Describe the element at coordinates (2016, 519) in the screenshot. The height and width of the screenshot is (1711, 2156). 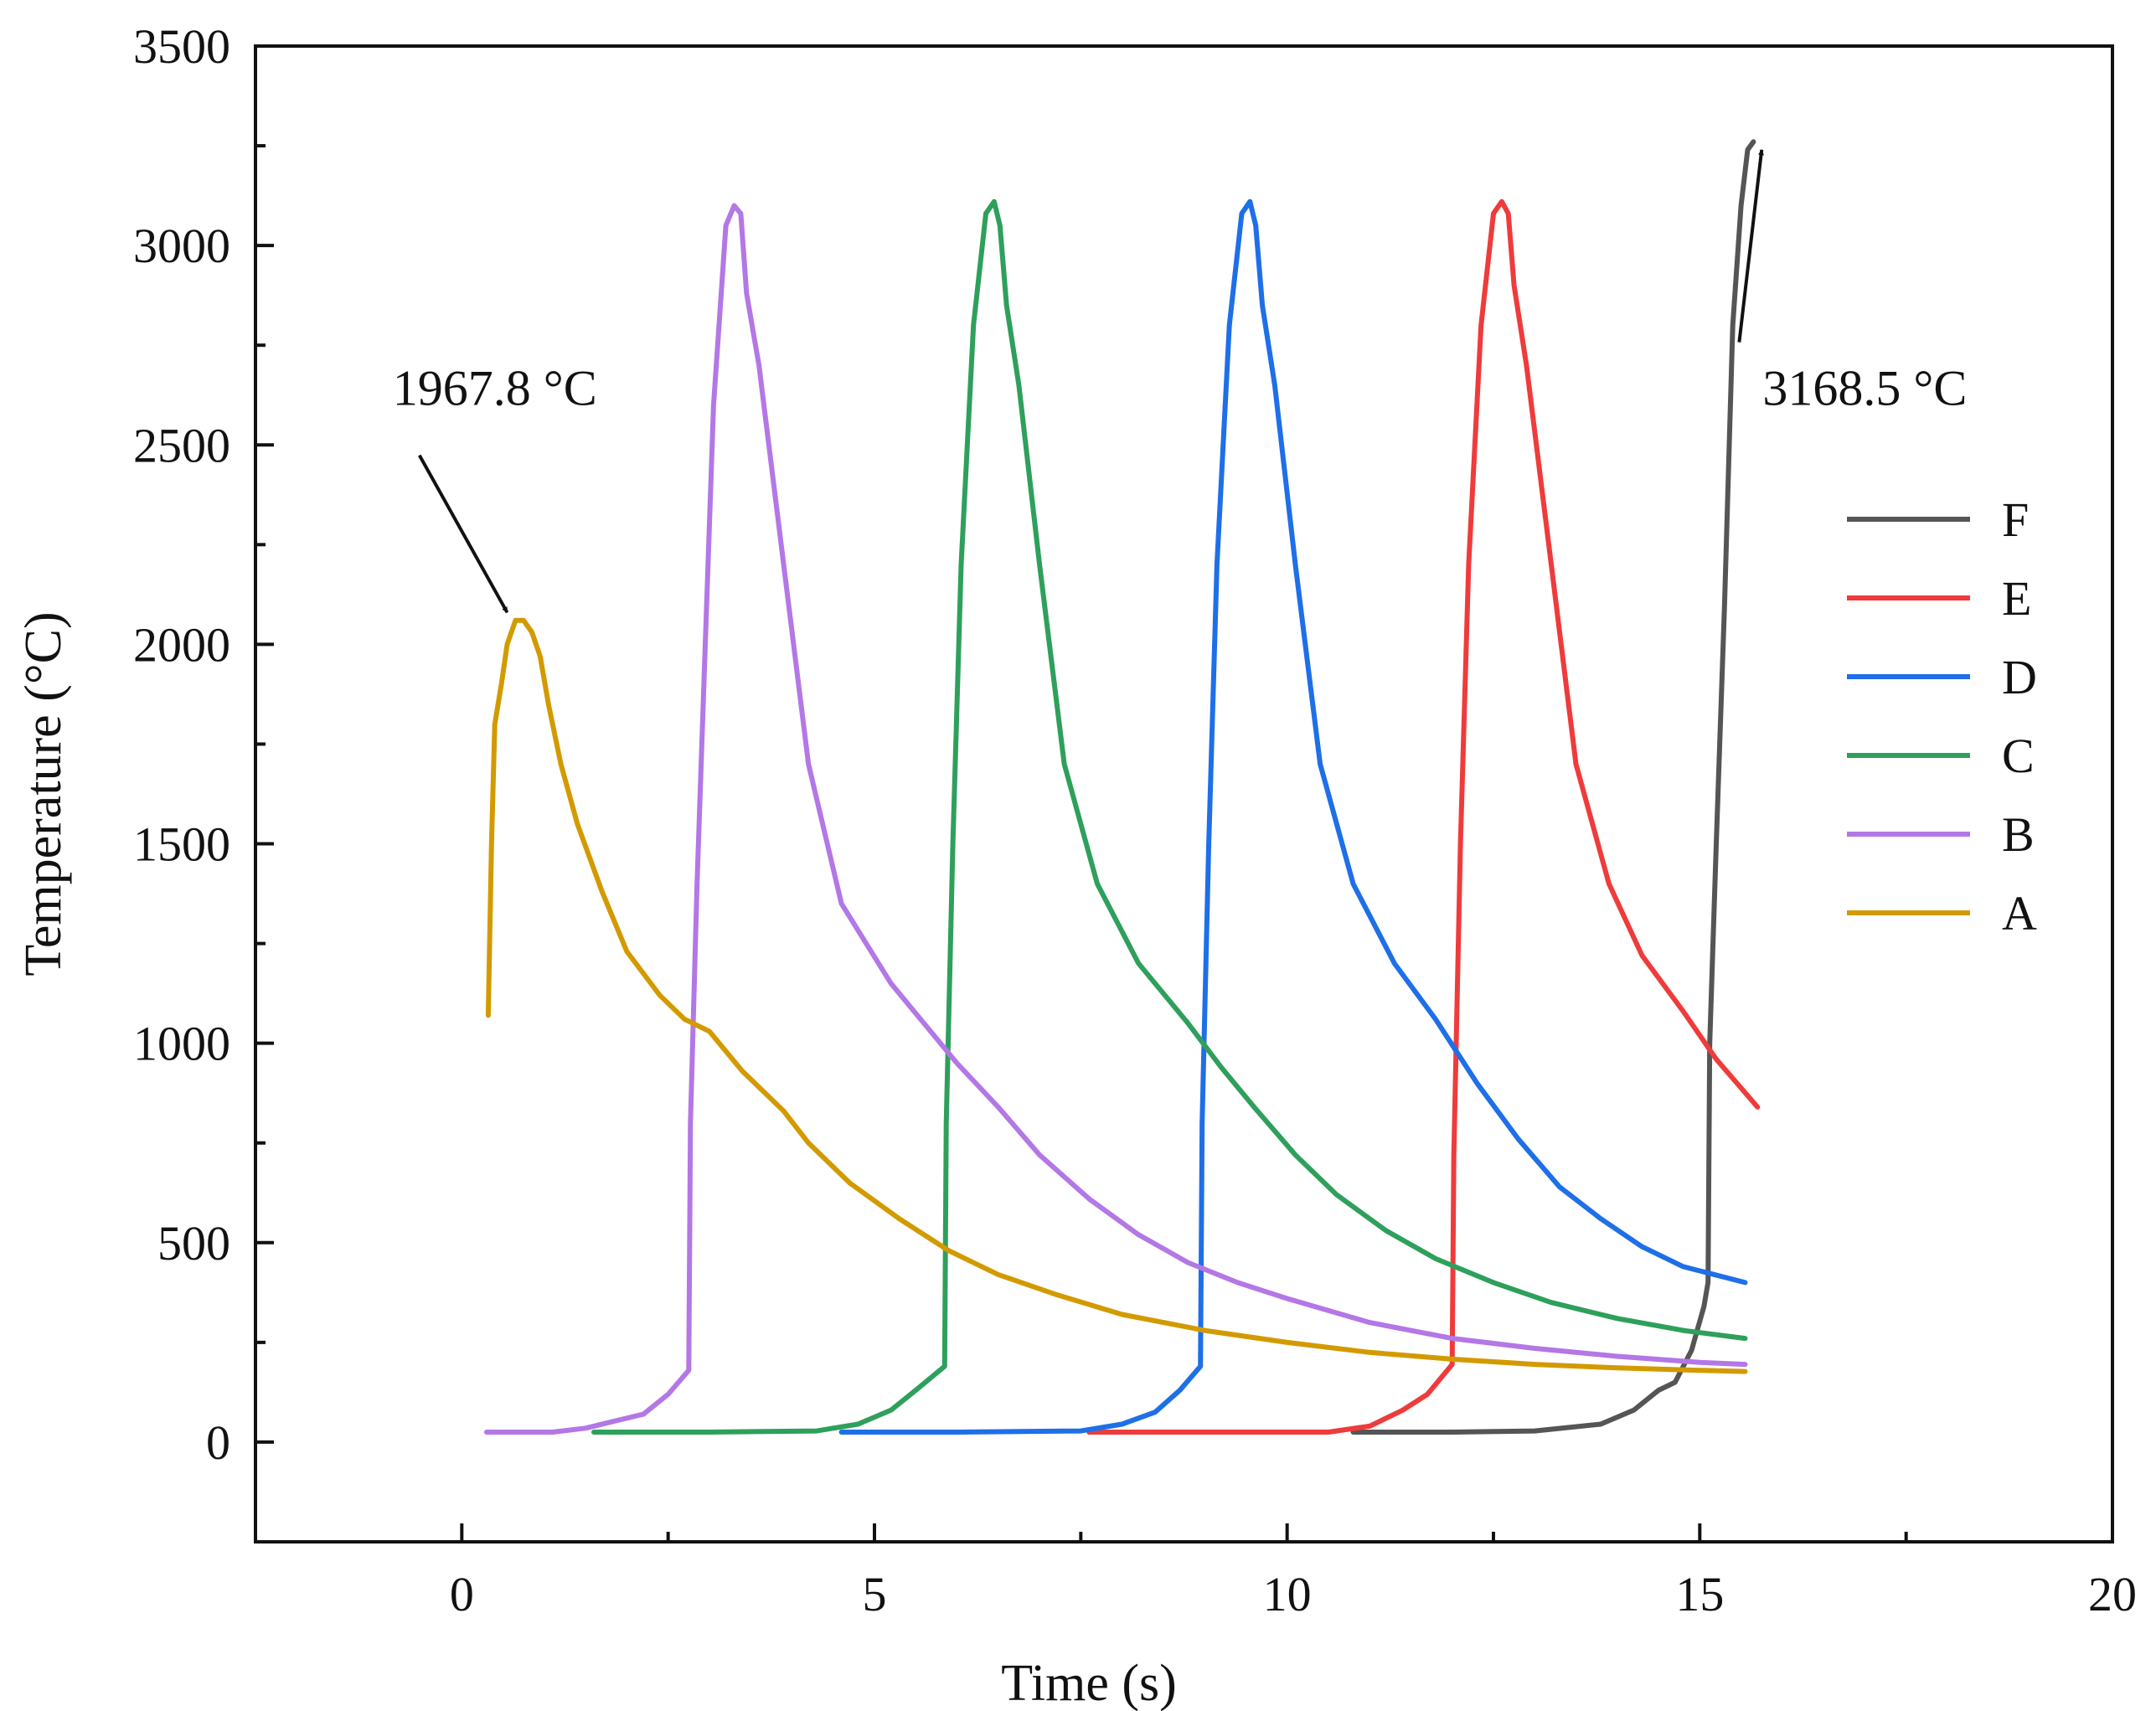
I see `legend-label-f: F` at that location.